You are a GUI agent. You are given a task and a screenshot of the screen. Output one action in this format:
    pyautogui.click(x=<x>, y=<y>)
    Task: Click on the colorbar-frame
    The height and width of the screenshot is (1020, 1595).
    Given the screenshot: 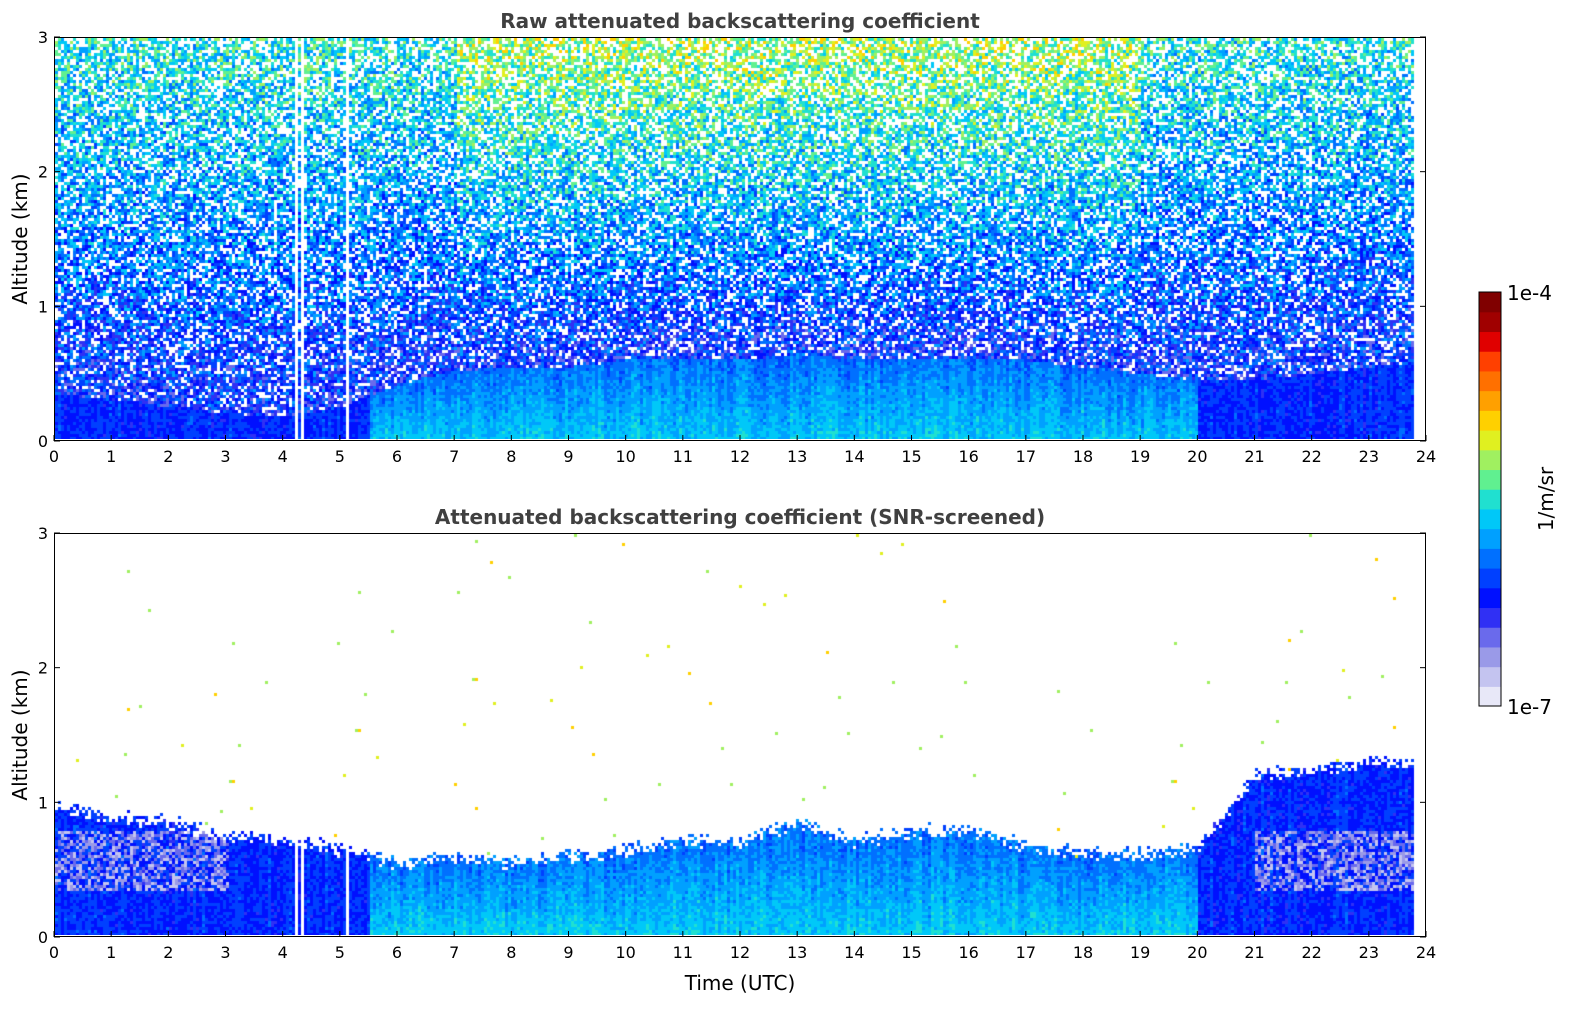 What is the action you would take?
    pyautogui.click(x=1490, y=499)
    